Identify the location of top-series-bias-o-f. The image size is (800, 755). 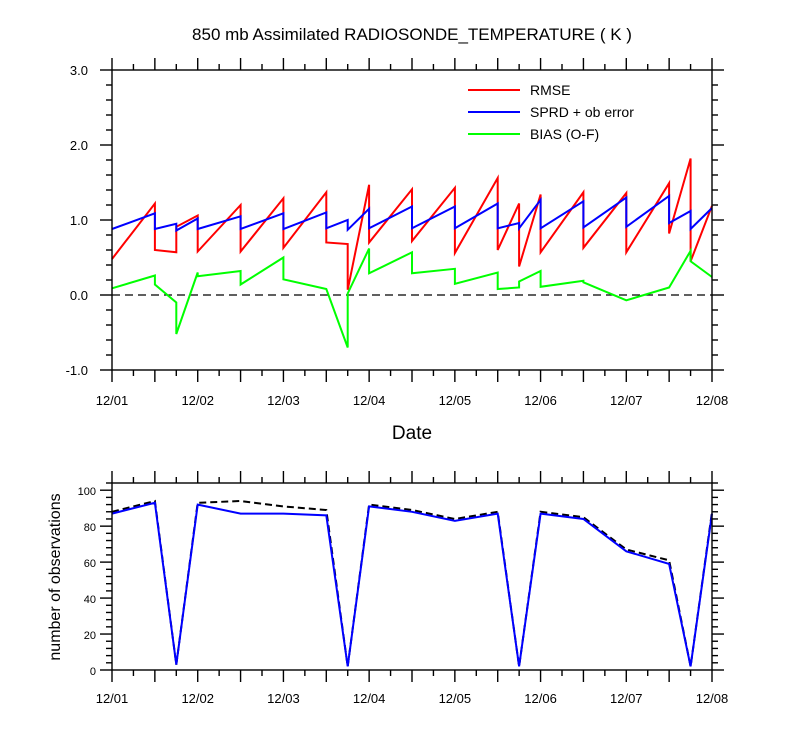
(412, 297).